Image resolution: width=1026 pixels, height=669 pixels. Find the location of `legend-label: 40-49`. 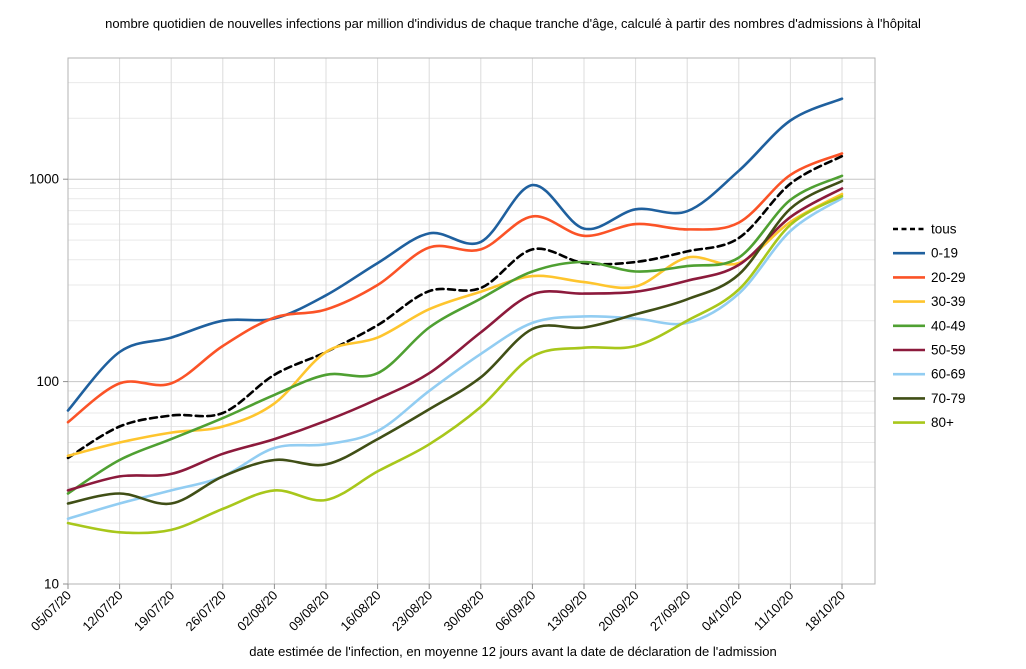

legend-label: 40-49 is located at coordinates (948, 325).